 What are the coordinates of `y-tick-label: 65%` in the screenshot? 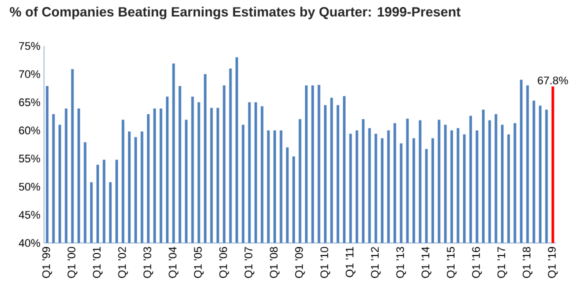 It's located at (29, 102).